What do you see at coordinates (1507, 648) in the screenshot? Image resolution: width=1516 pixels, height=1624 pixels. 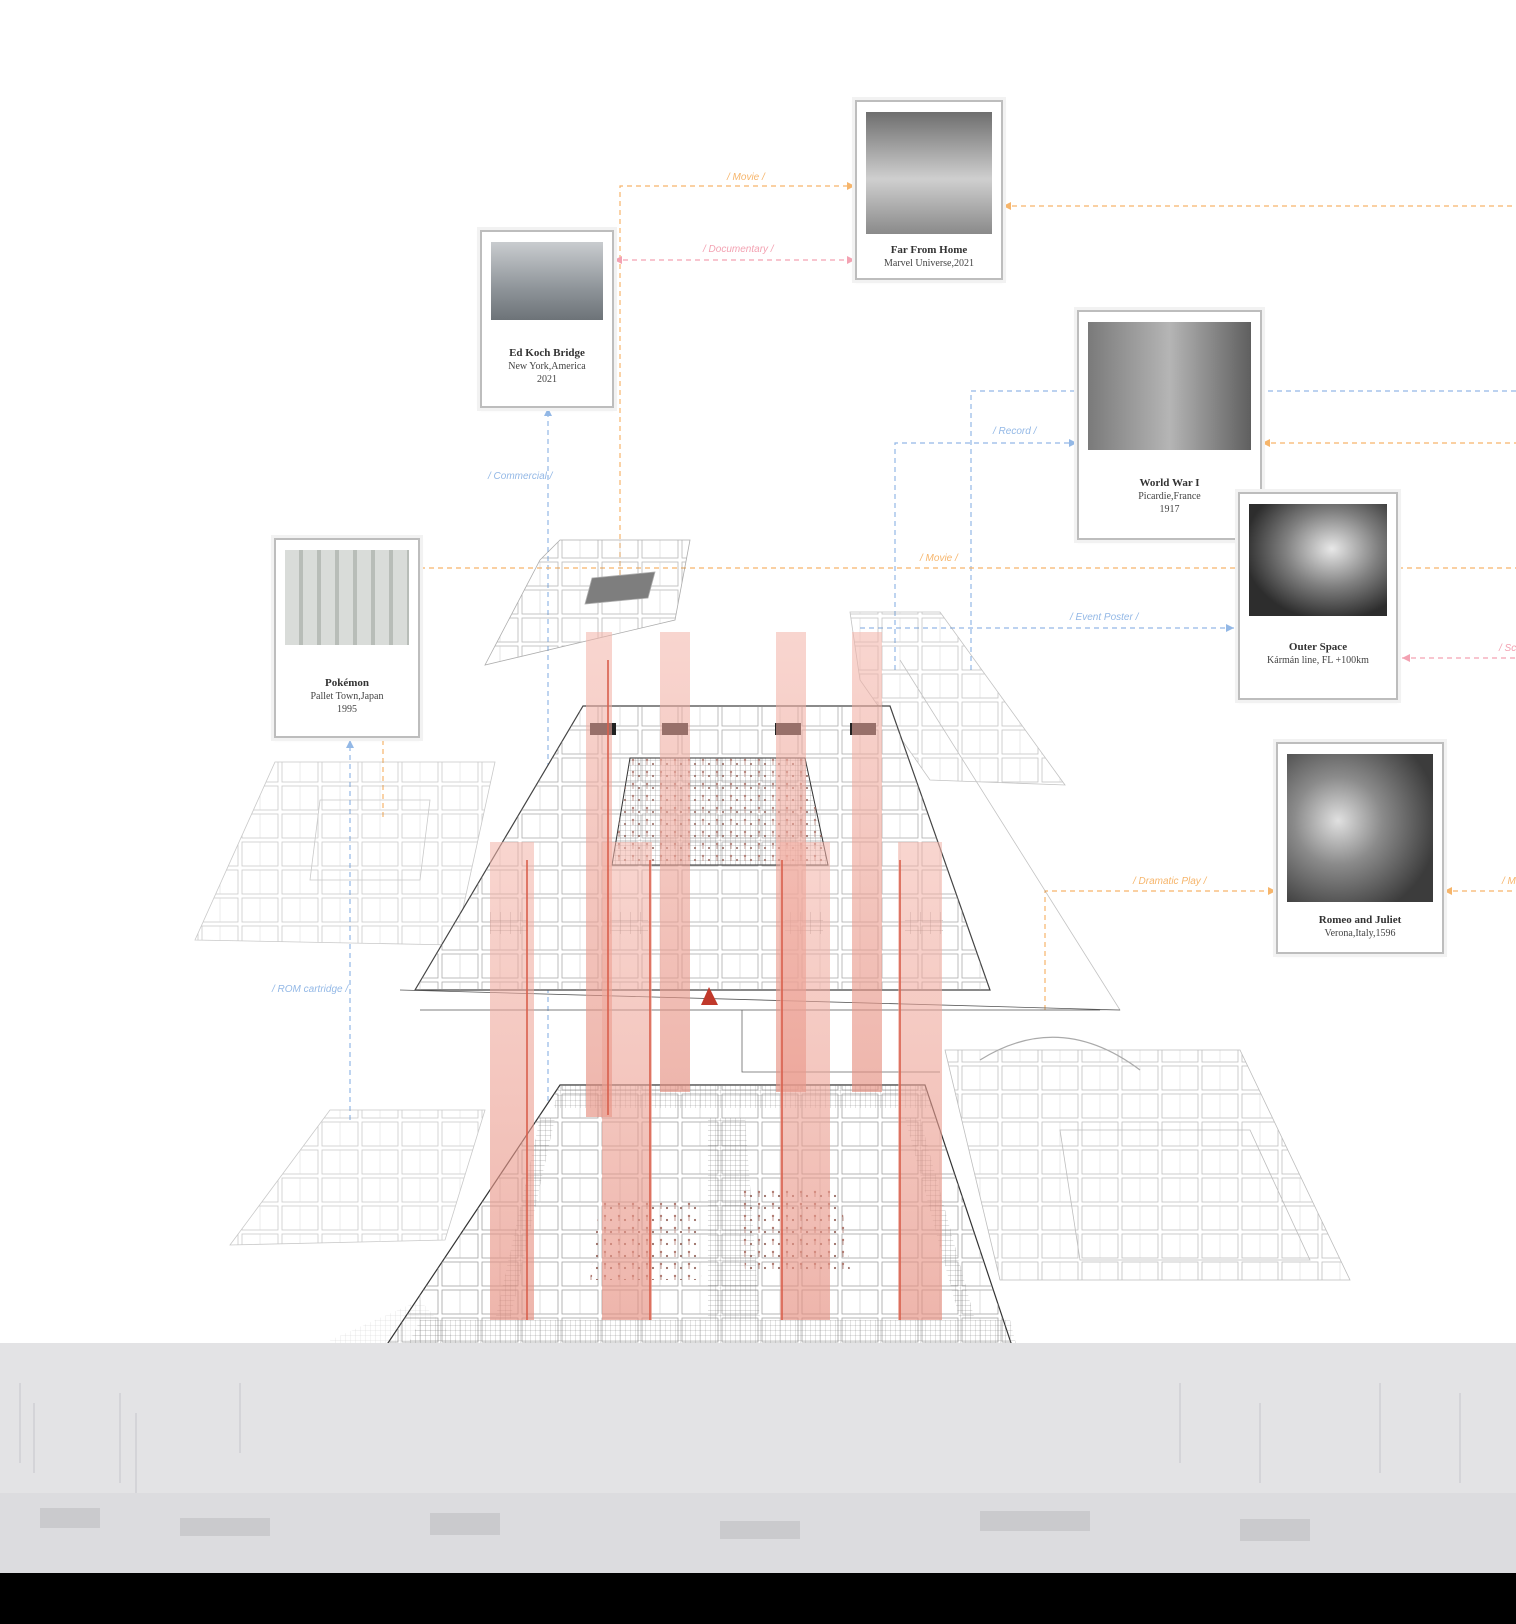 I see `label-edge-sc: / Sc` at bounding box center [1507, 648].